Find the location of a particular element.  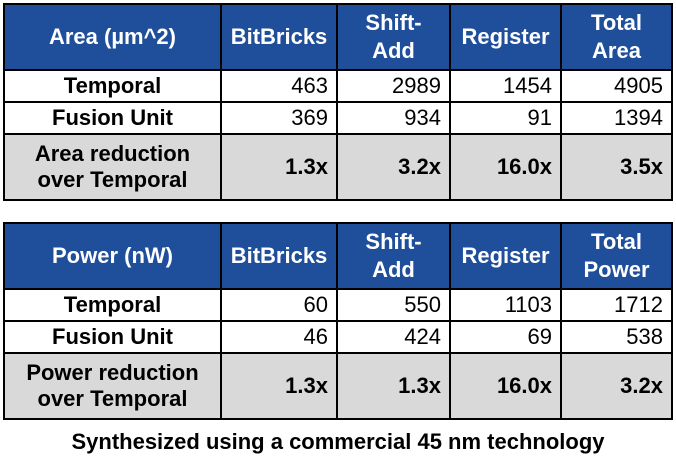

table-row: Temporal 463 2989 1454 4905 is located at coordinates (338, 86).